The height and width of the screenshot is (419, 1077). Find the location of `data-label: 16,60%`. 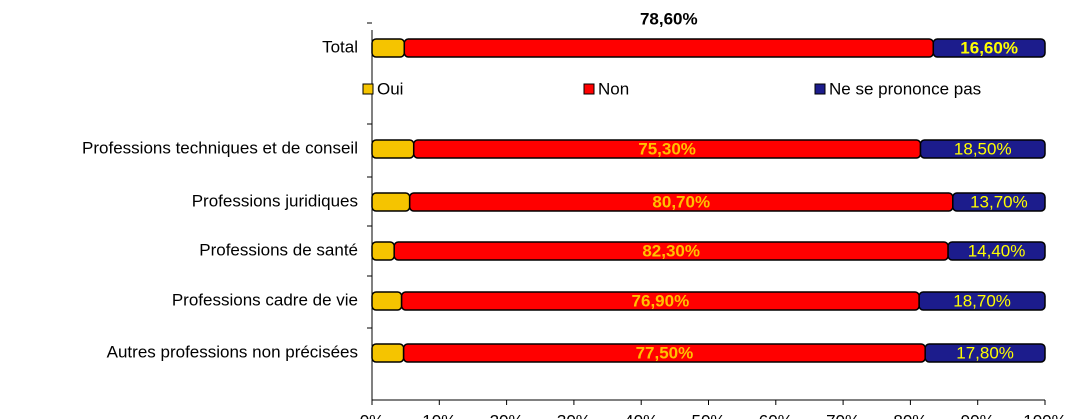

data-label: 16,60% is located at coordinates (989, 47).